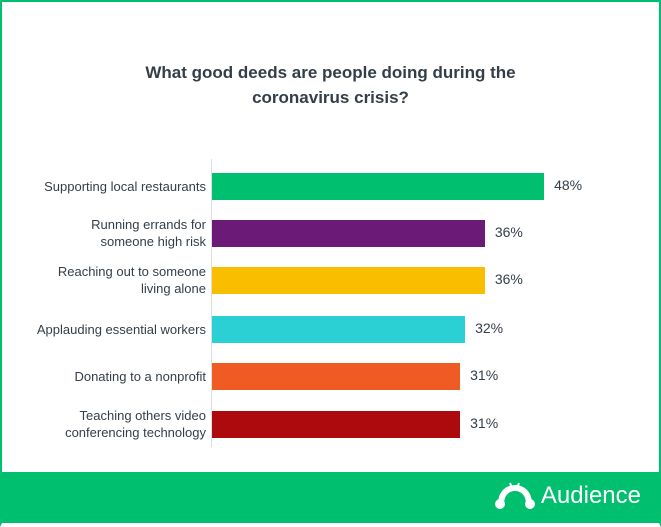  I want to click on value-label: 48%, so click(568, 185).